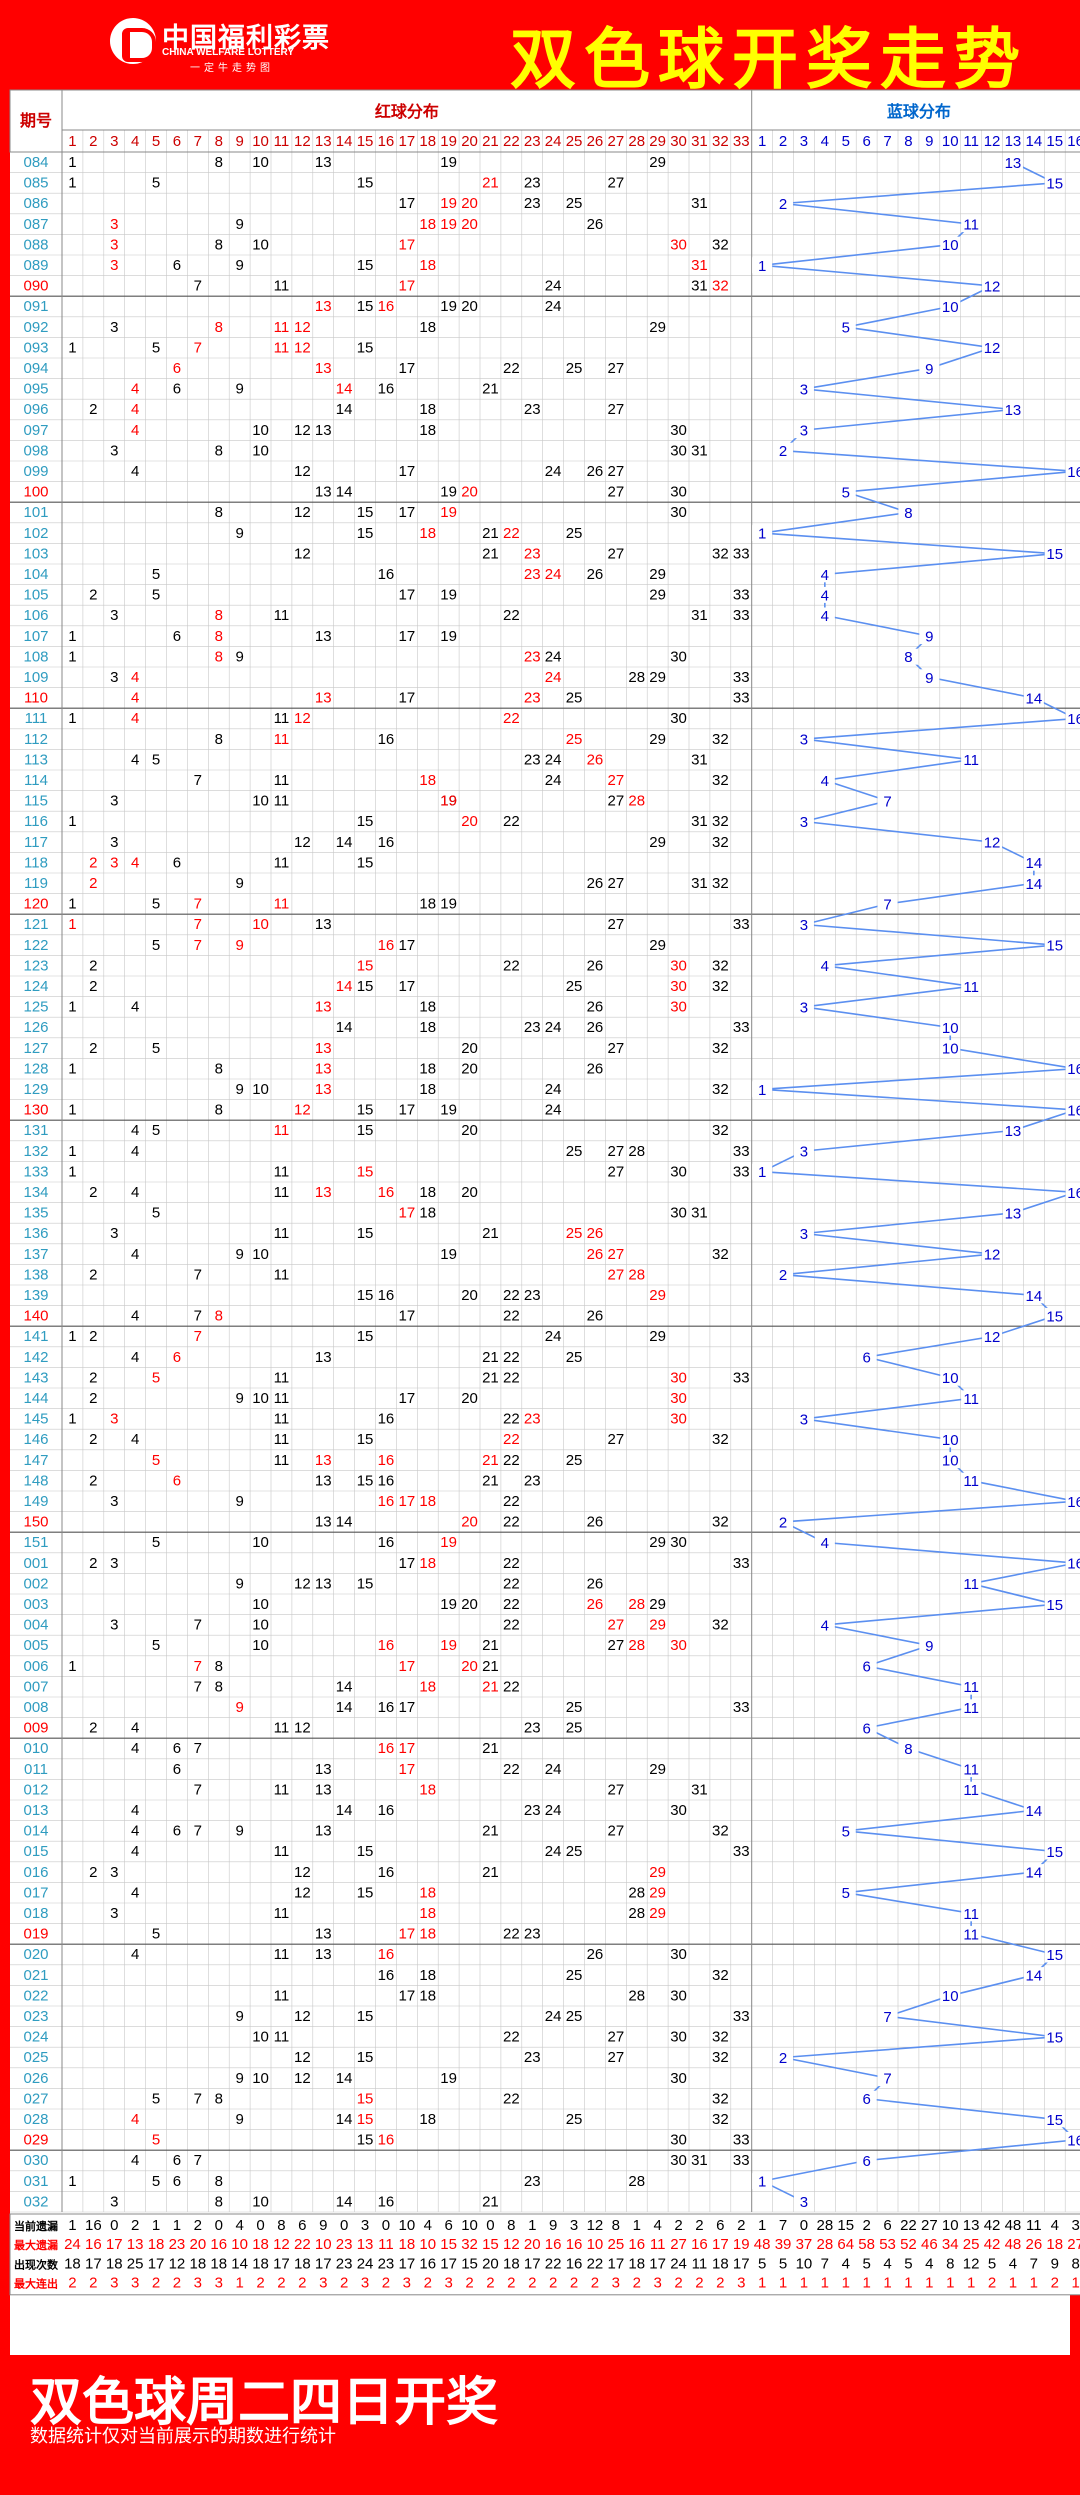 This screenshot has height=2495, width=1080. Describe the element at coordinates (35, 986) in the screenshot. I see `period-label: 124` at that location.